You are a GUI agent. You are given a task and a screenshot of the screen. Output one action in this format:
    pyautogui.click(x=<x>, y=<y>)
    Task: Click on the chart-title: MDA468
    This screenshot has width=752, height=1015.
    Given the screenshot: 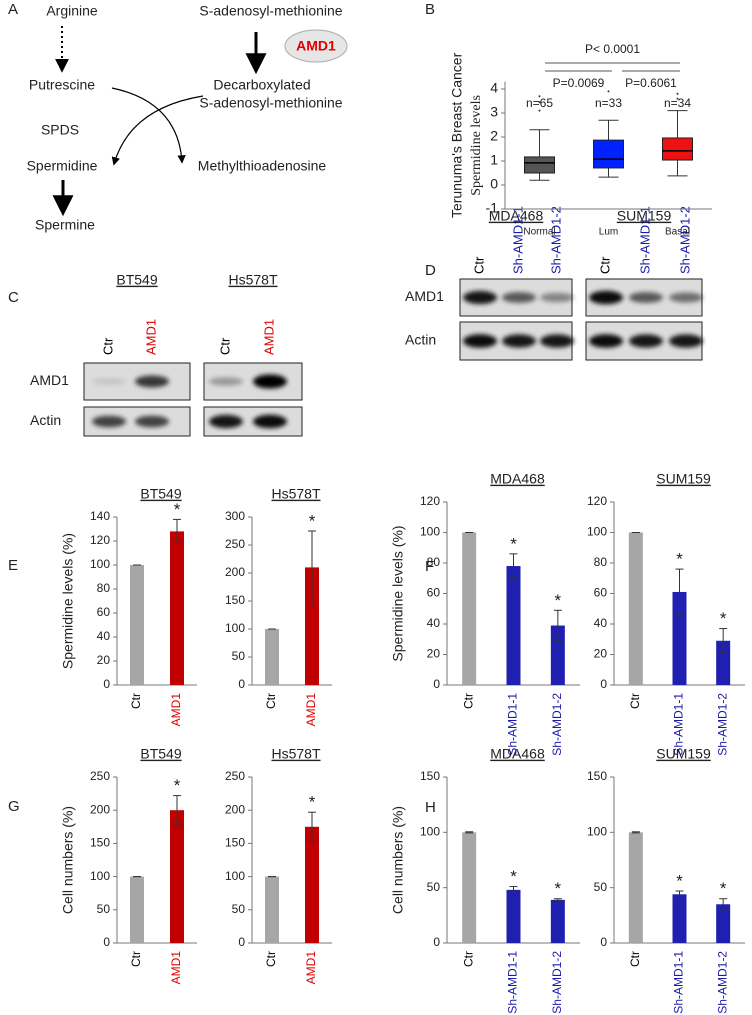 What is the action you would take?
    pyautogui.click(x=517, y=754)
    